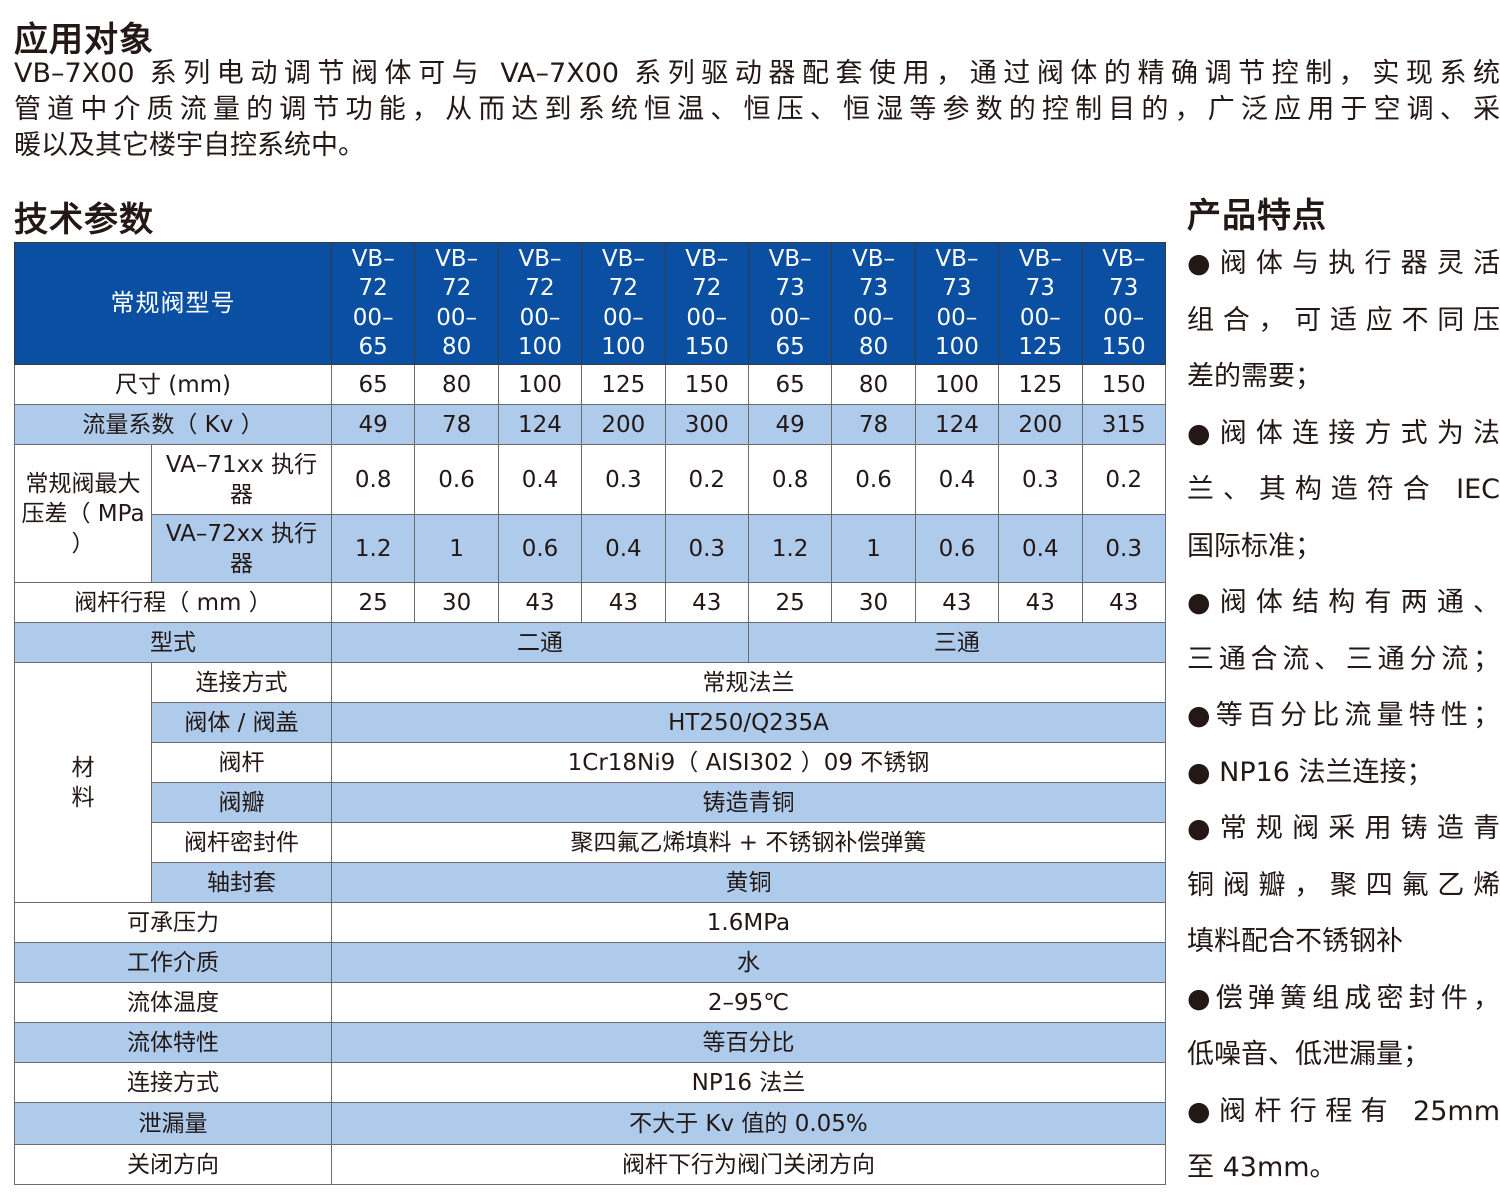  Describe the element at coordinates (1308, 1054) in the screenshot. I see `feature-line: 低噪音、低泄漏量；` at that location.